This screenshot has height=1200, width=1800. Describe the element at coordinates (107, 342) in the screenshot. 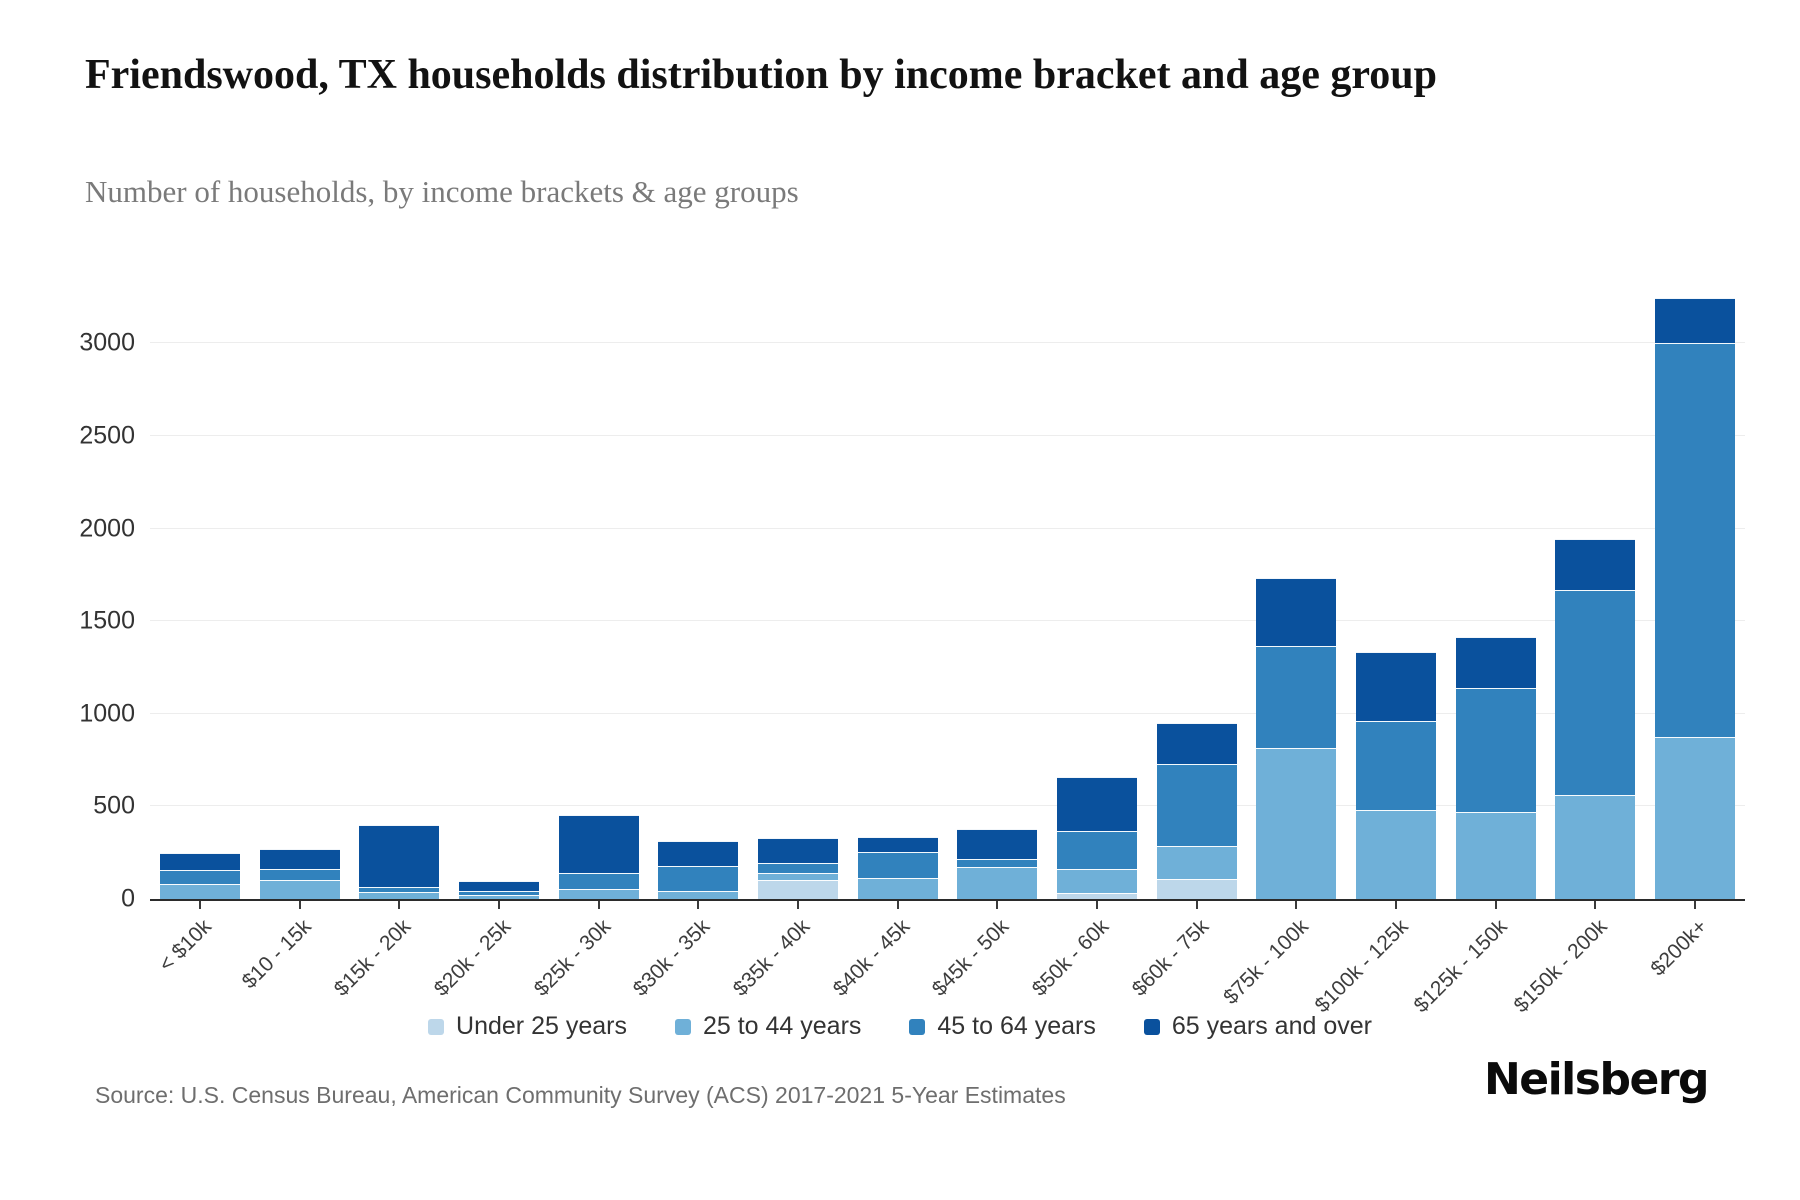

I see `y-axis-label-3000: 3000` at that location.